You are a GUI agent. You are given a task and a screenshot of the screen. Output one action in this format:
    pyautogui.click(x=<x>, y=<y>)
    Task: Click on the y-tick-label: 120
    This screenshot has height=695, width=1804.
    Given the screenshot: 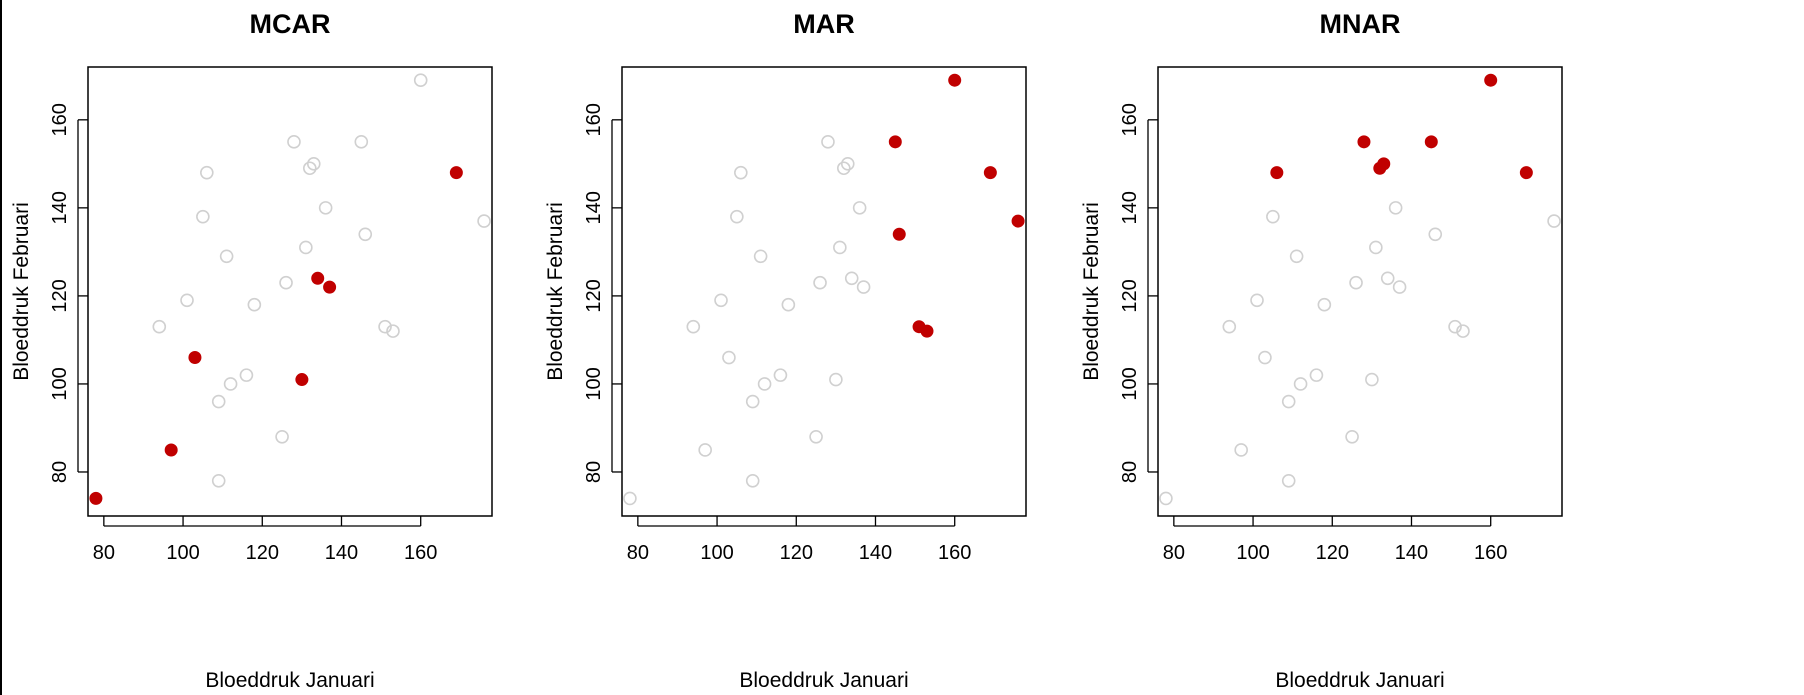 What is the action you would take?
    pyautogui.click(x=60, y=295)
    